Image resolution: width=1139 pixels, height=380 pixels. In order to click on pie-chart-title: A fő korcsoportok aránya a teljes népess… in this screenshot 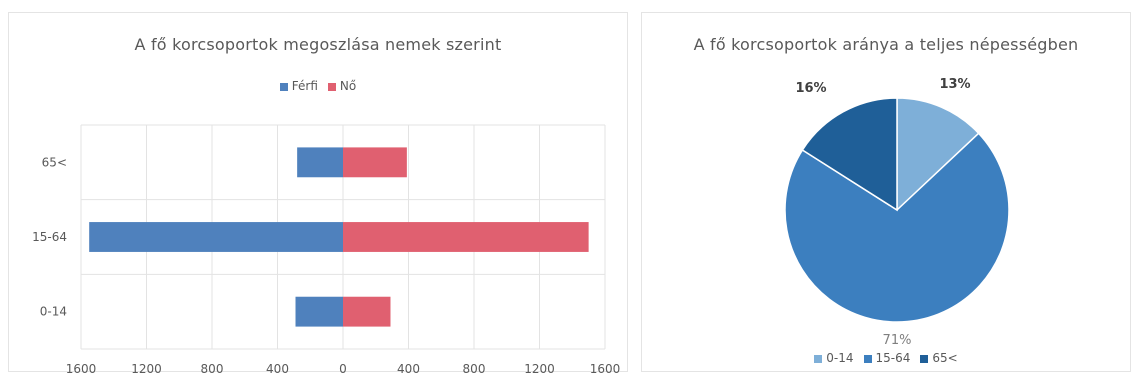, I will do `click(886, 44)`.